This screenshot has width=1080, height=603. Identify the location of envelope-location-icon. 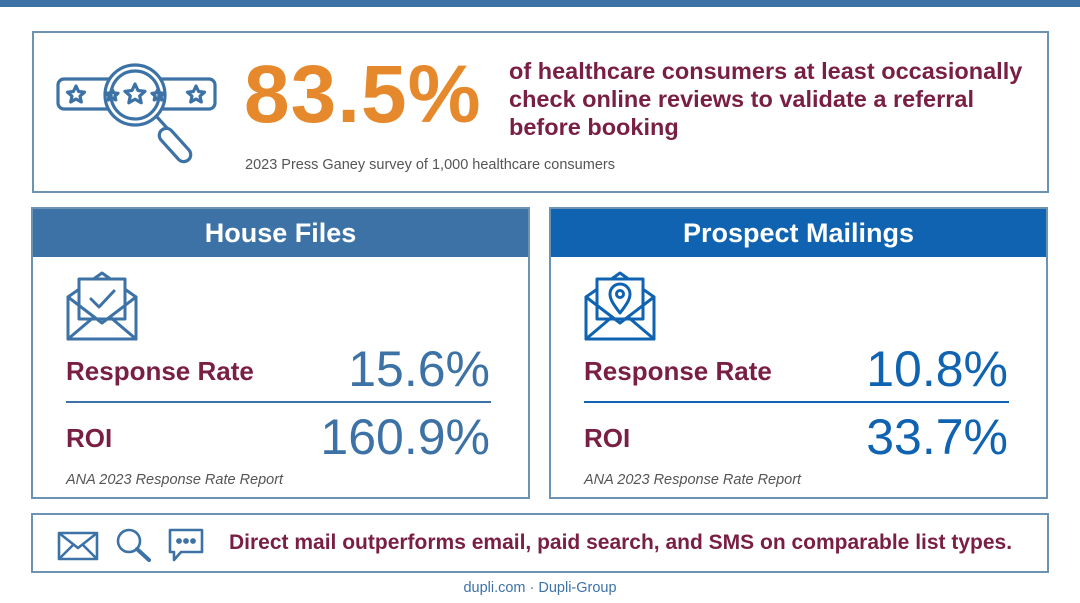
(620, 306).